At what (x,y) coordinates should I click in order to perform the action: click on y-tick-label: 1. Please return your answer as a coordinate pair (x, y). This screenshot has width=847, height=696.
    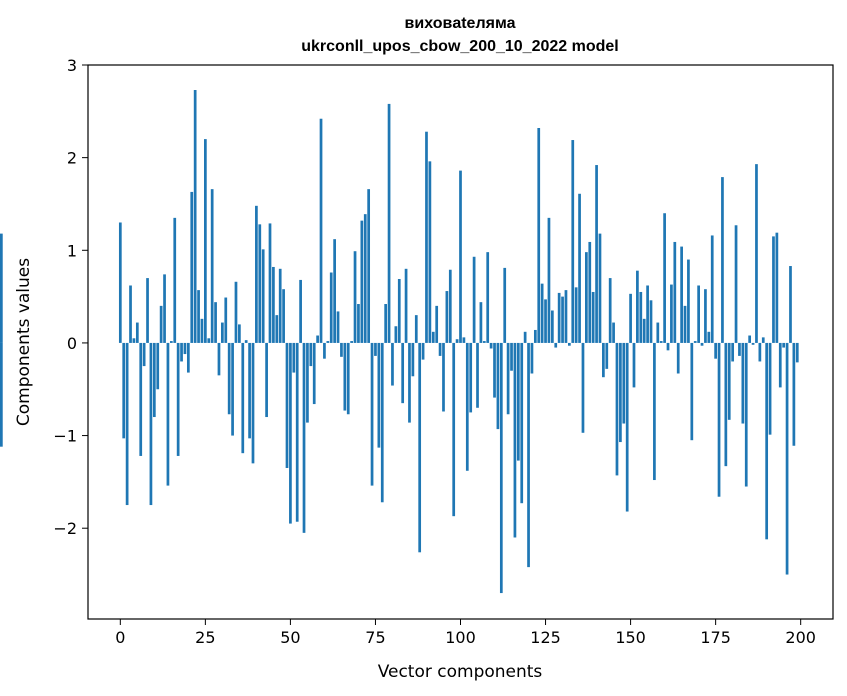
    Looking at the image, I should click on (72, 250).